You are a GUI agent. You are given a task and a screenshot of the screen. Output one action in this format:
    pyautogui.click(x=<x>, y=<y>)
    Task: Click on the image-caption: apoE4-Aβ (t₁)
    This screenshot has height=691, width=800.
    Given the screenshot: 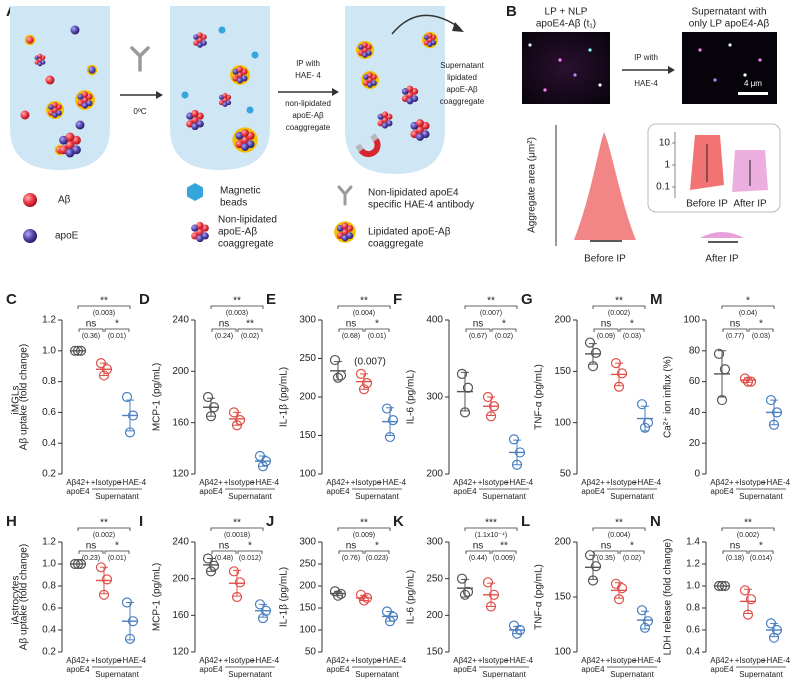 What is the action you would take?
    pyautogui.click(x=566, y=24)
    